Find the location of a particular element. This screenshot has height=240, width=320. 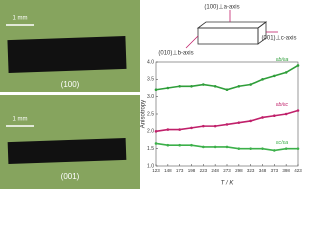

x-tick-label: 373 is located at coordinates (275, 170).